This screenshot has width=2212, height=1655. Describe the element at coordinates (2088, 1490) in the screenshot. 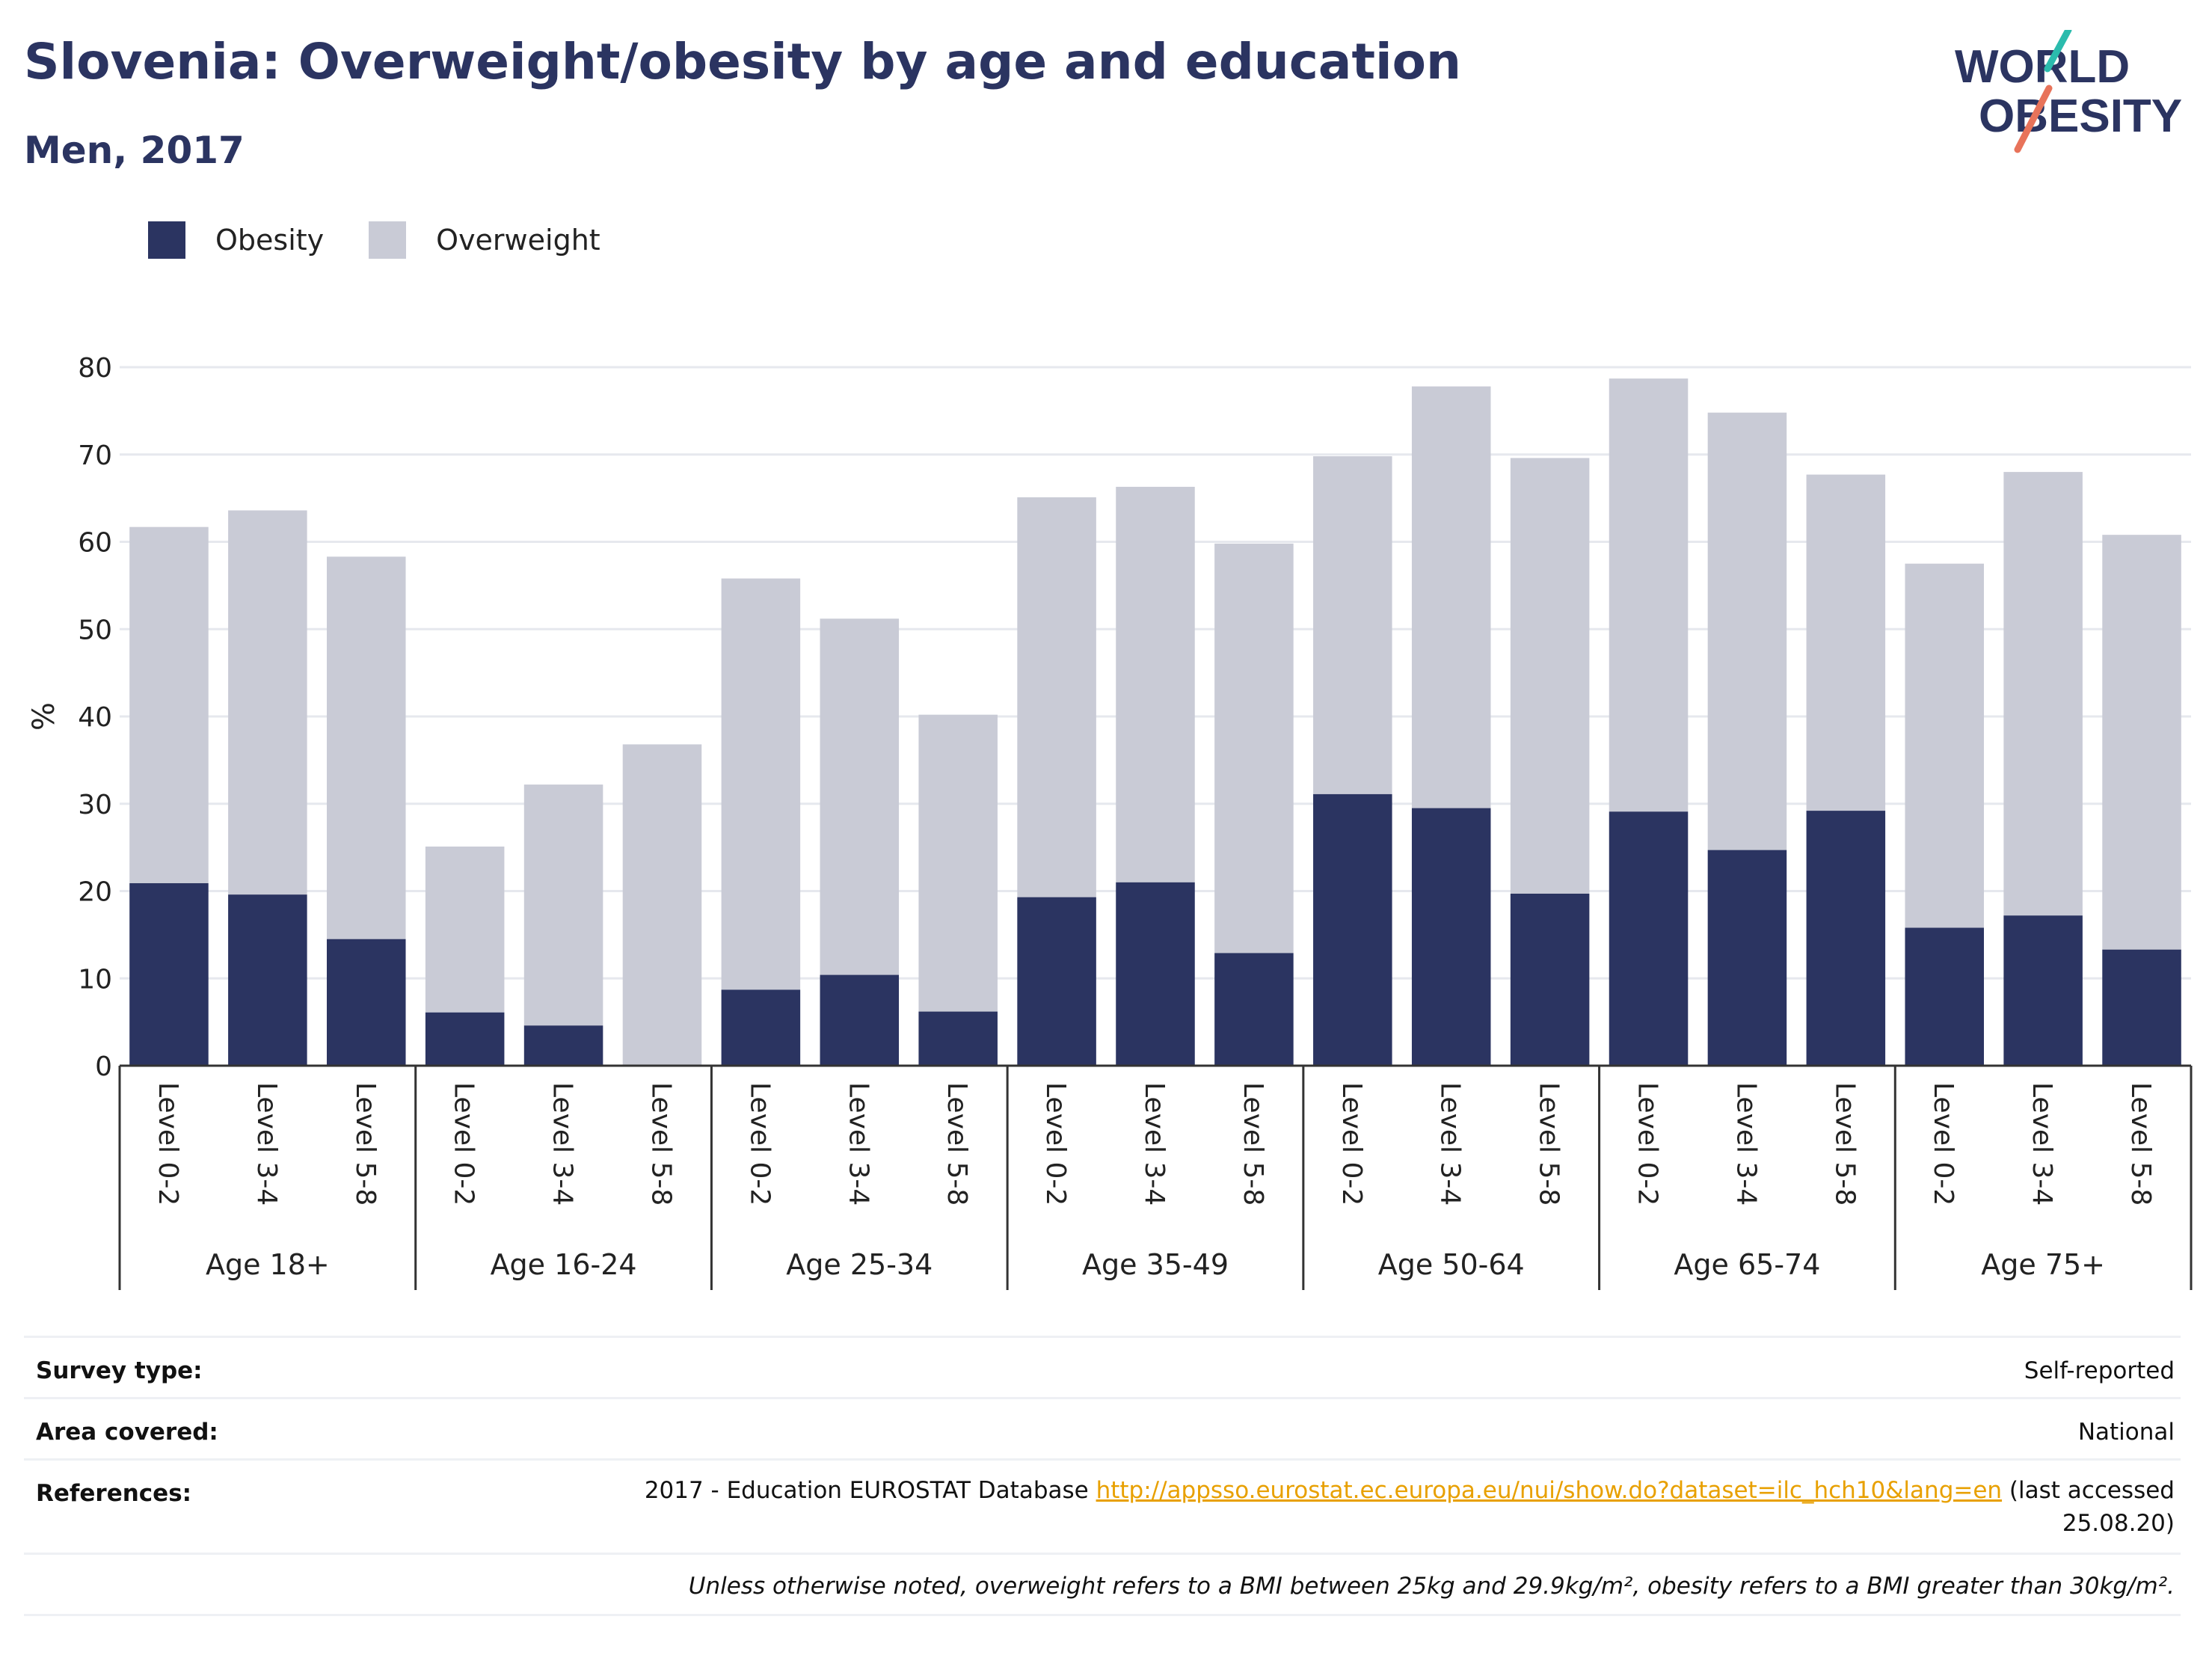

I see `references-suffix: (last accessed` at that location.